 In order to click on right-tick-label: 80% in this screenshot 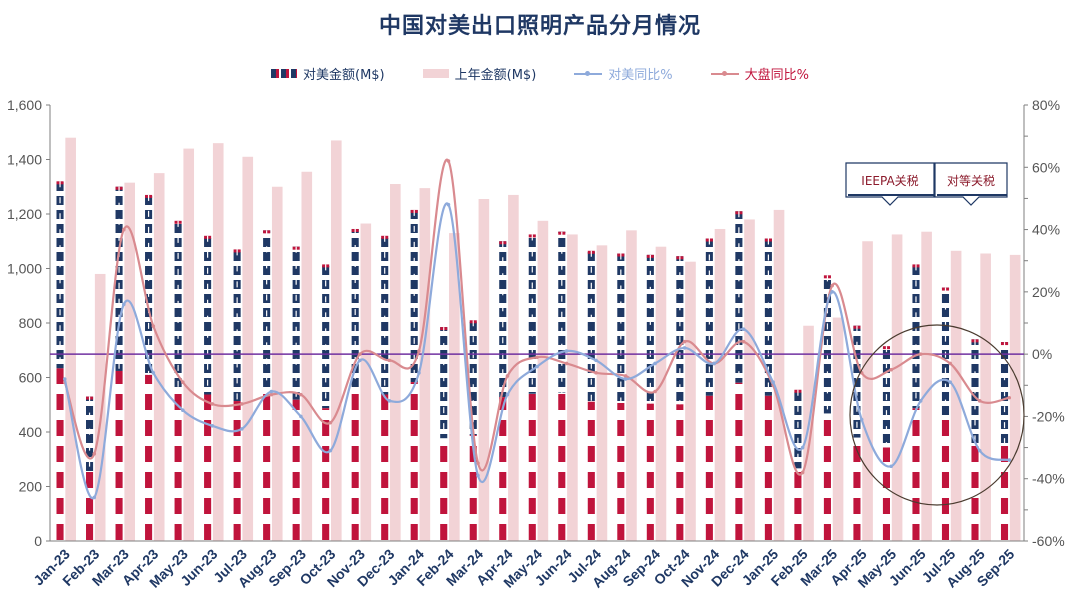, I will do `click(1046, 105)`.